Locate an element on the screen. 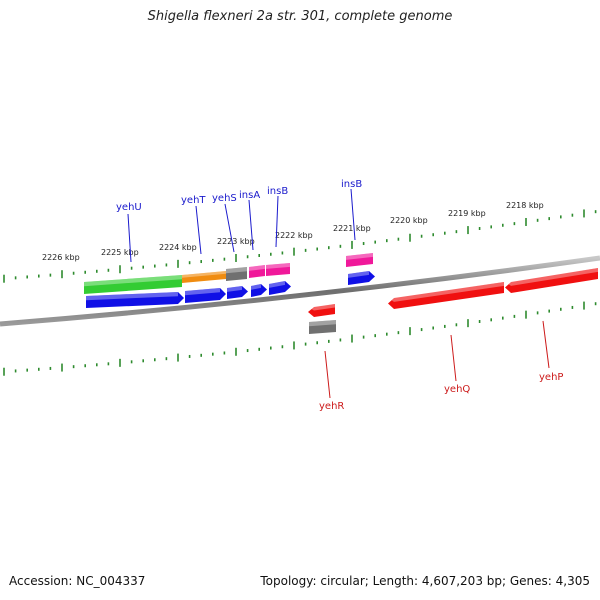  ruler-label-2226: 2226 kbp is located at coordinates (61, 257).